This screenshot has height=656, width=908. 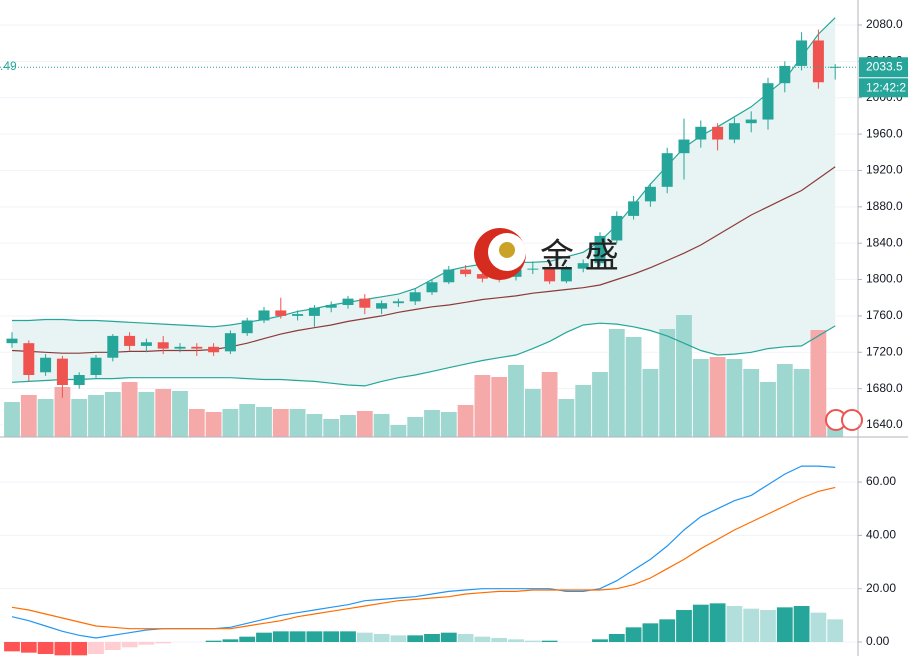 What do you see at coordinates (881, 588) in the screenshot?
I see `y-tick-label: 20.00` at bounding box center [881, 588].